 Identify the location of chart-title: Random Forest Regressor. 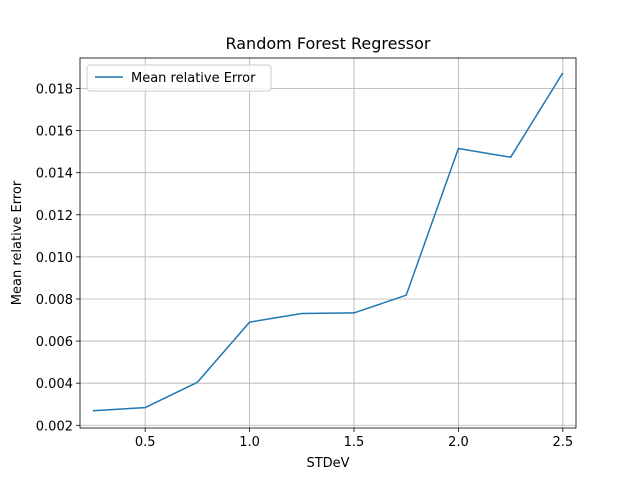
(327, 43).